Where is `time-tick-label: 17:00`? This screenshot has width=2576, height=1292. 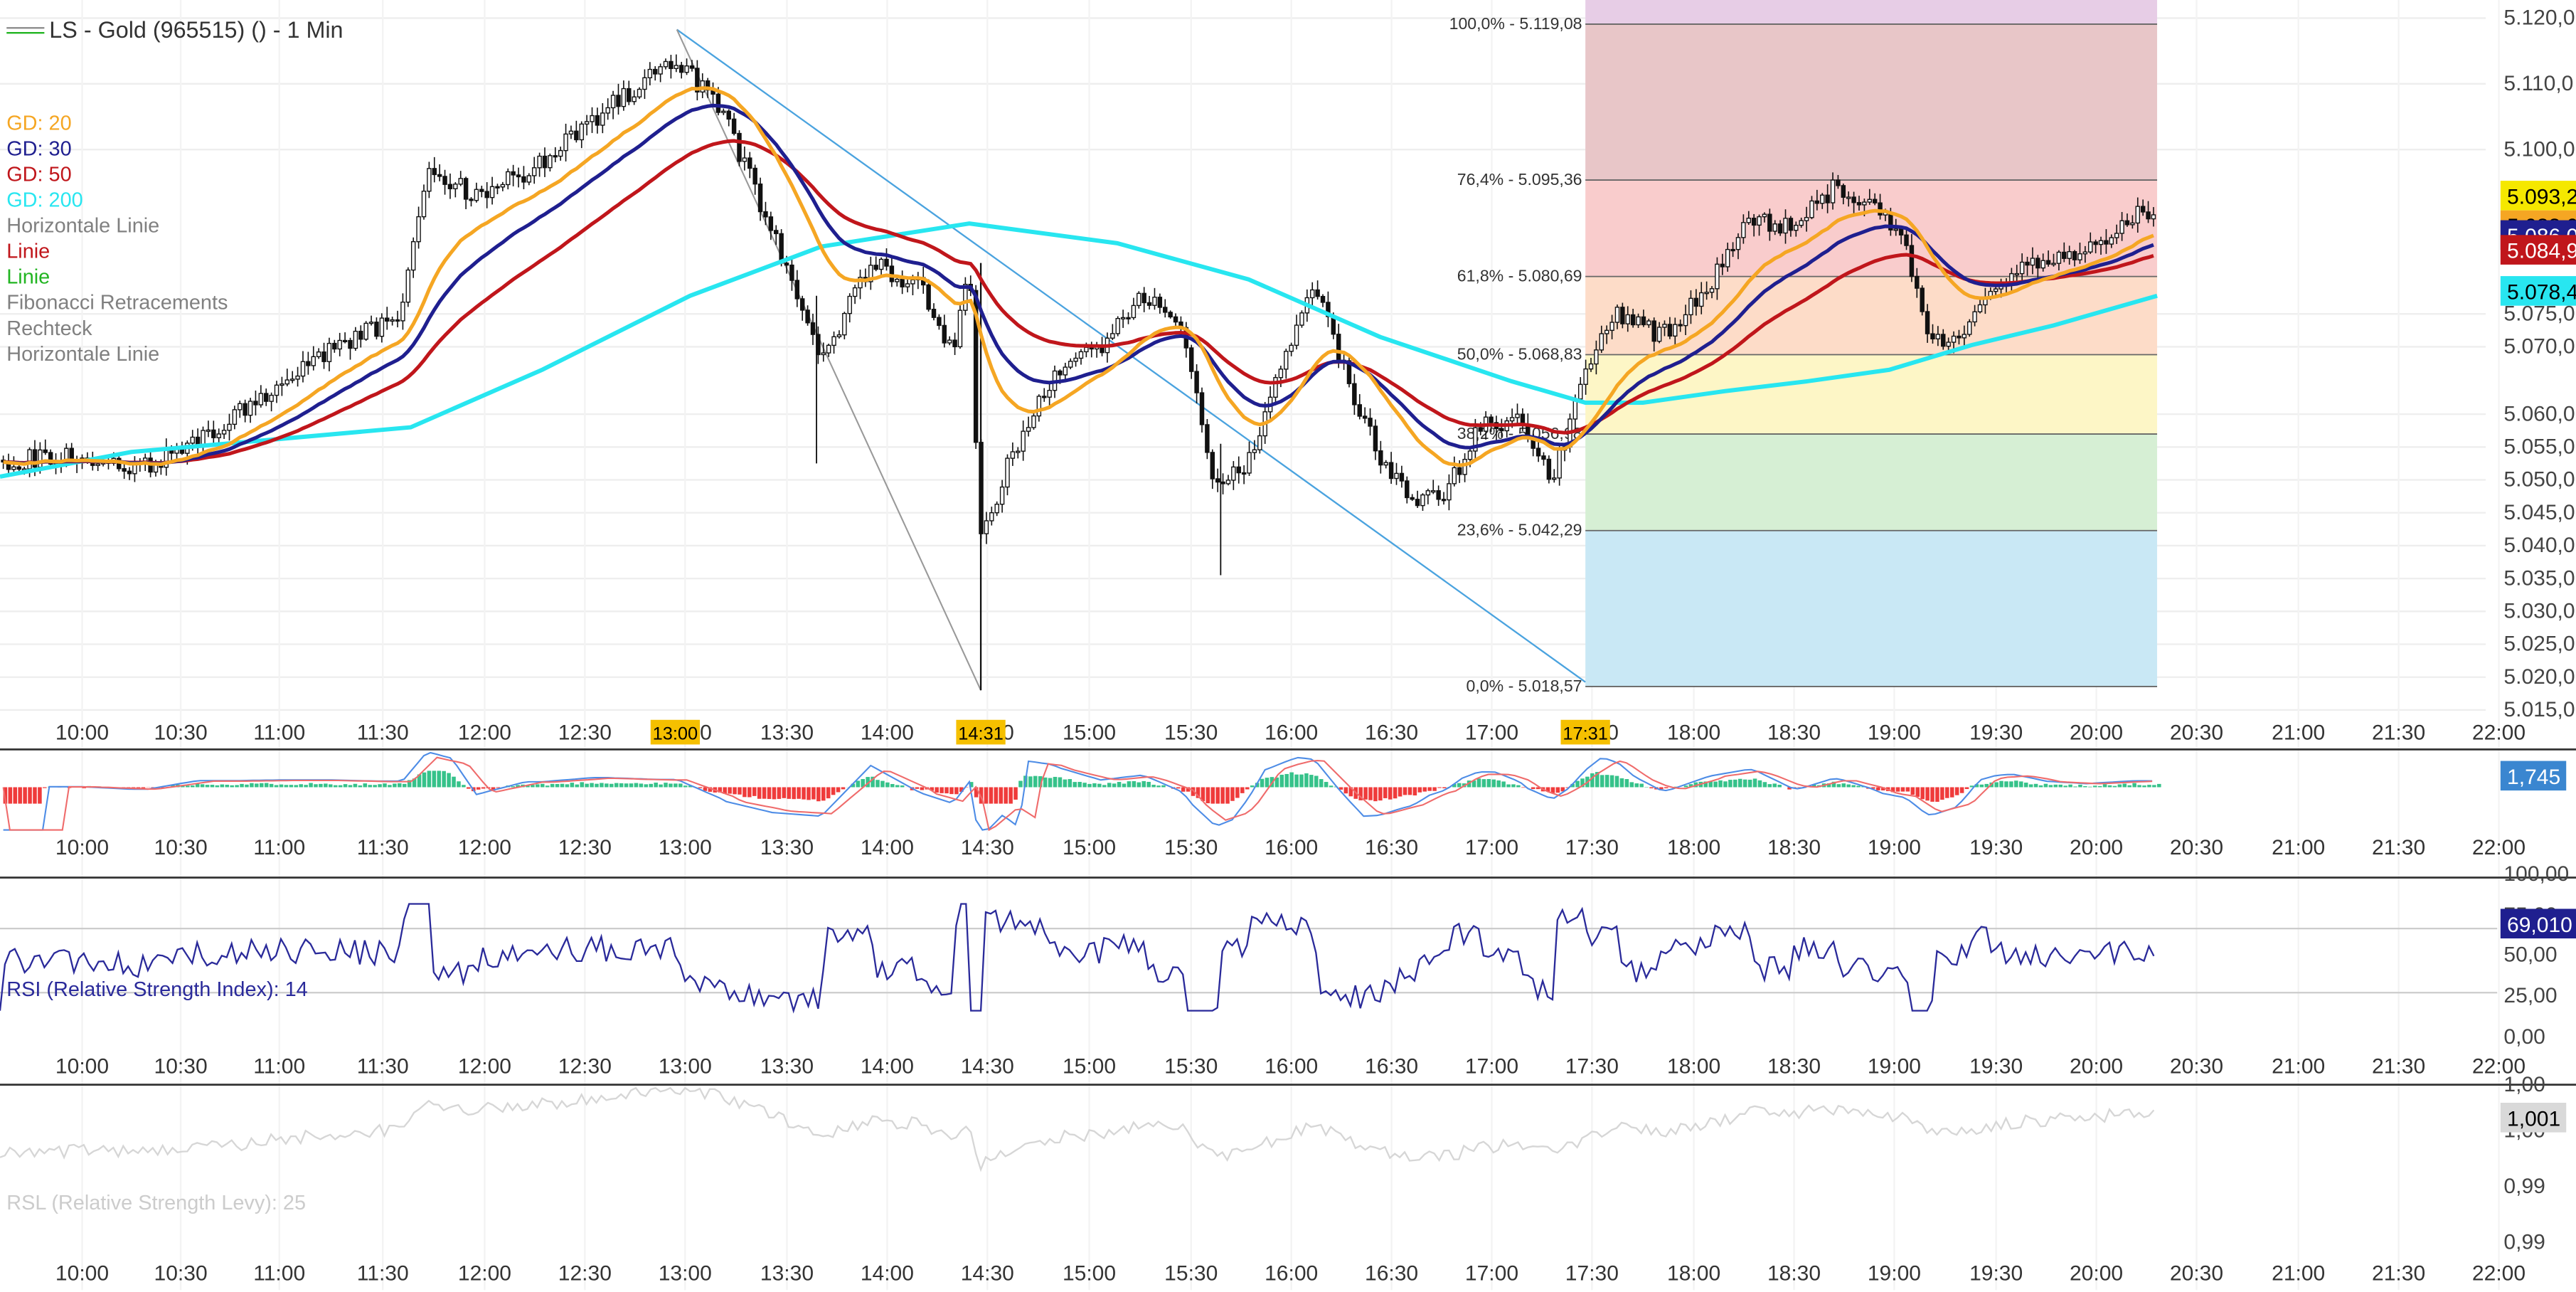
time-tick-label: 17:00 is located at coordinates (1491, 1066).